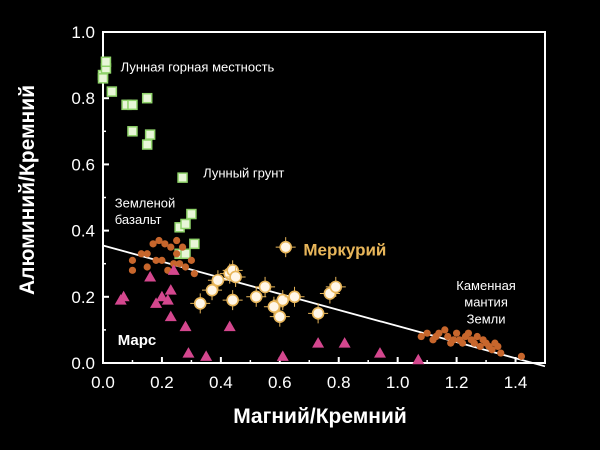 Image resolution: width=600 pixels, height=450 pixels. I want to click on annotation-label: Земленой, so click(145, 202).